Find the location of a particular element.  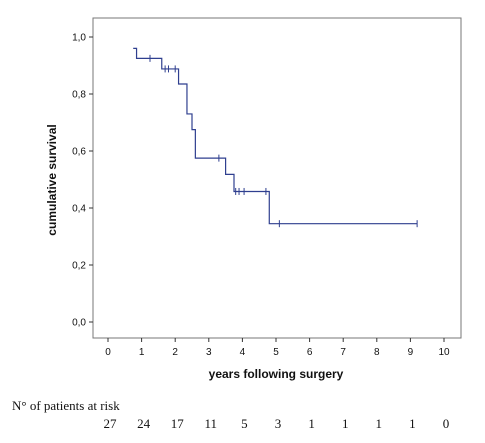

x-axis-label: years following surgery is located at coordinates (276, 374).